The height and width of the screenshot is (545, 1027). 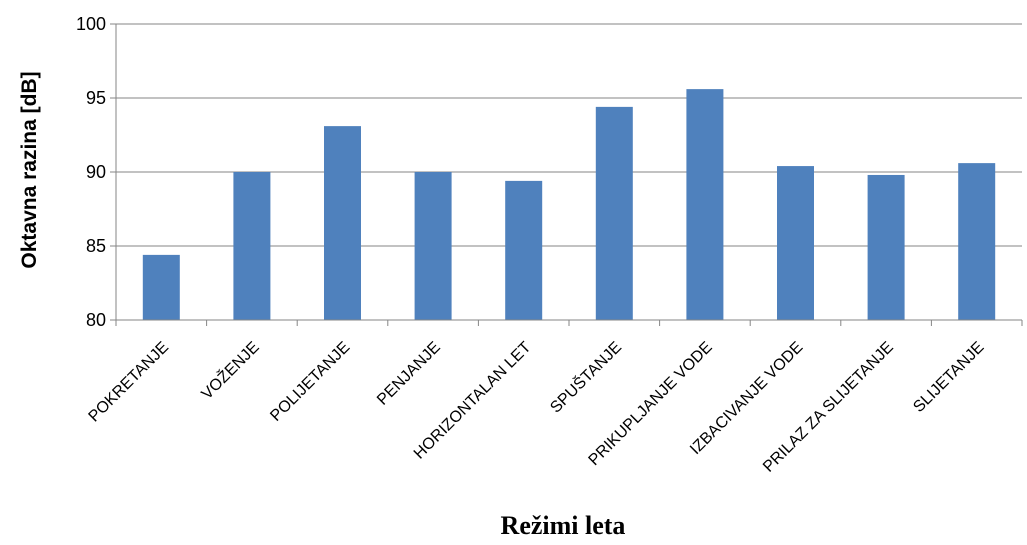 I want to click on x-axis, so click(x=569, y=322).